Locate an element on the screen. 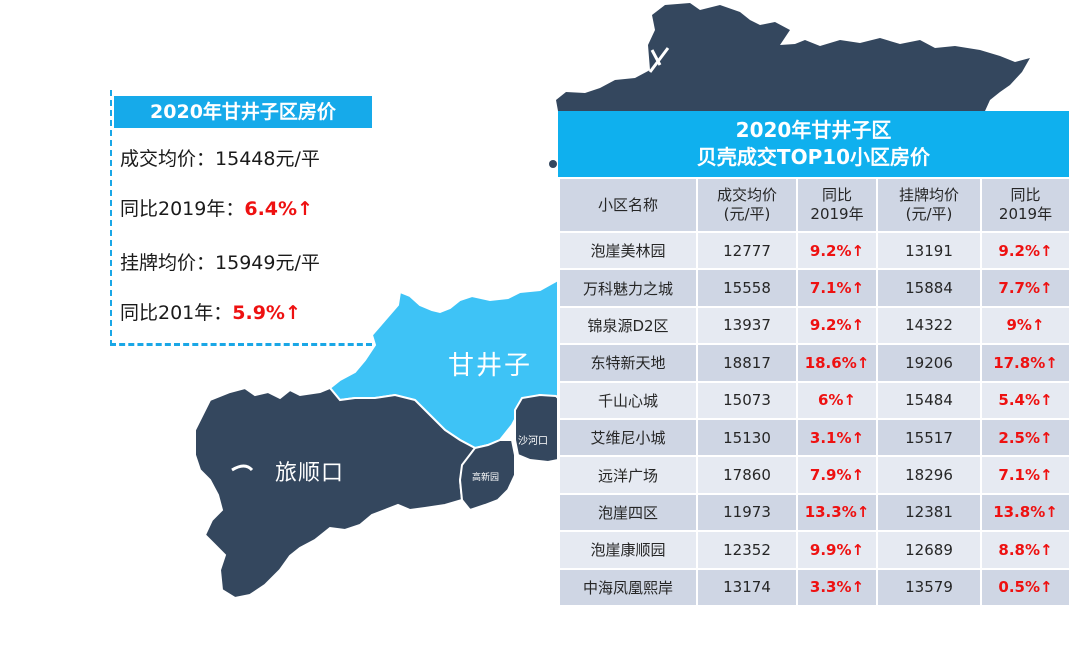  map-label-gaoxinyuan: 高新园 is located at coordinates (486, 478).